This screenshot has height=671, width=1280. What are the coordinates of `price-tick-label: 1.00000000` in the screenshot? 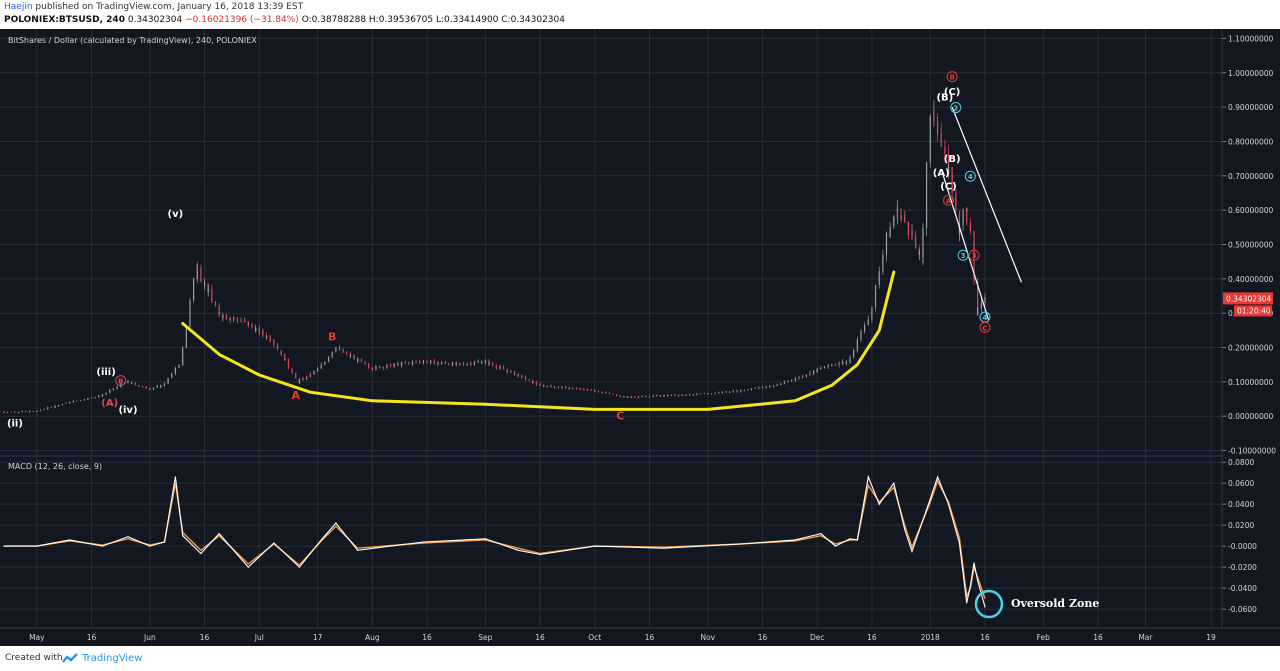 It's located at (1251, 73).